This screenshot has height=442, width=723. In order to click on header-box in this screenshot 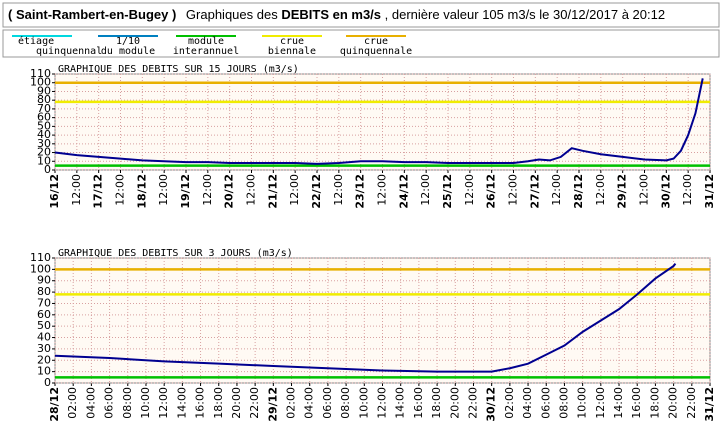, I will do `click(361, 15)`.